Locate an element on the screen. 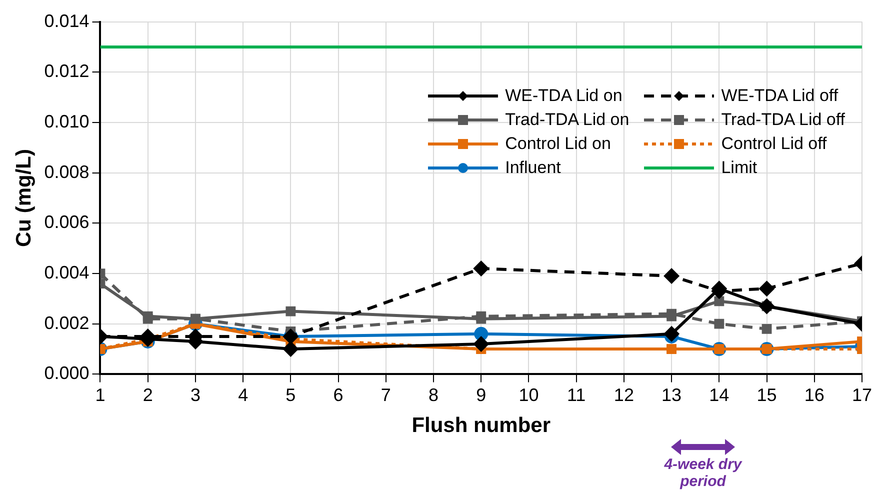 The height and width of the screenshot is (501, 883). legend-label: Influent is located at coordinates (533, 168).